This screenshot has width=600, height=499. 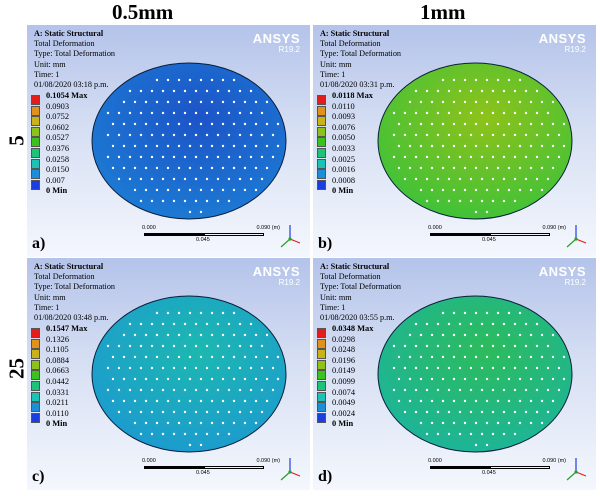 What do you see at coordinates (333, 74) in the screenshot?
I see `result-time: Time: 1` at bounding box center [333, 74].